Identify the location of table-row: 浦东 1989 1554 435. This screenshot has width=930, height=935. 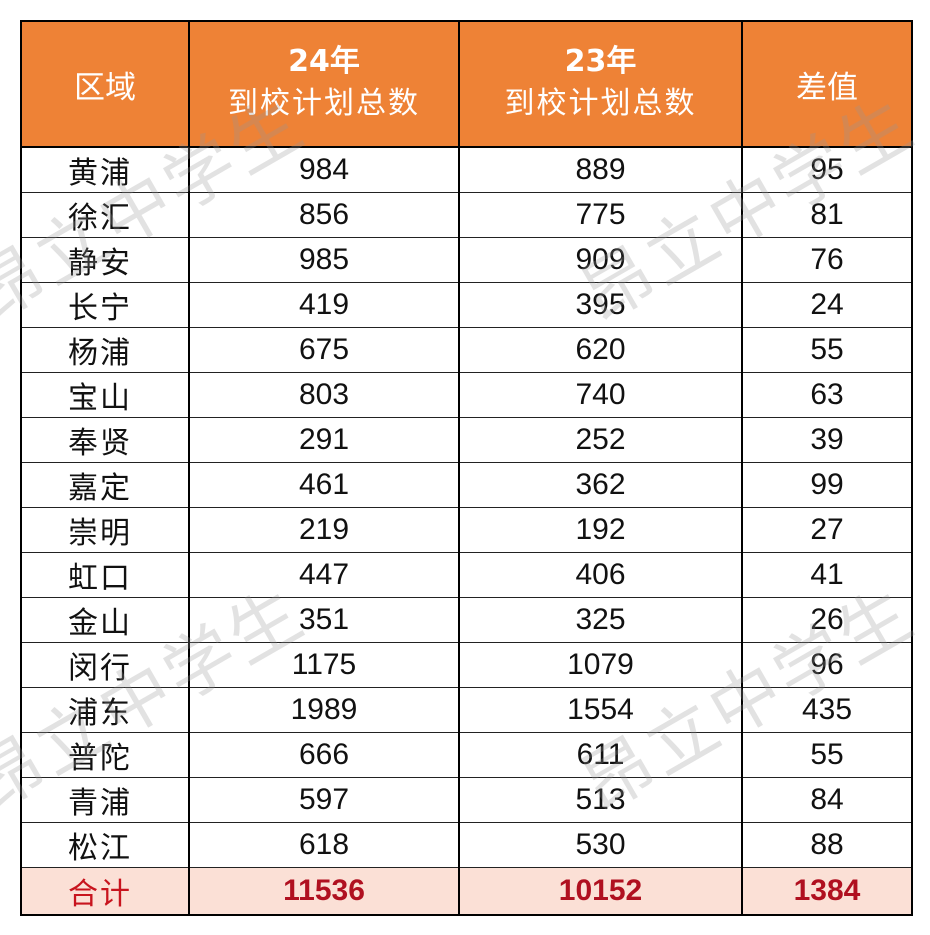
(466, 710).